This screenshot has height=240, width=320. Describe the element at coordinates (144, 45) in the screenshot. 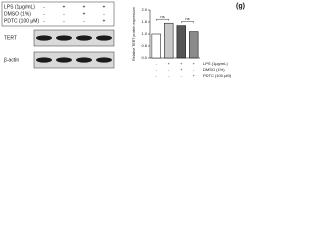

I see `y-tick-label: 0.5` at that location.